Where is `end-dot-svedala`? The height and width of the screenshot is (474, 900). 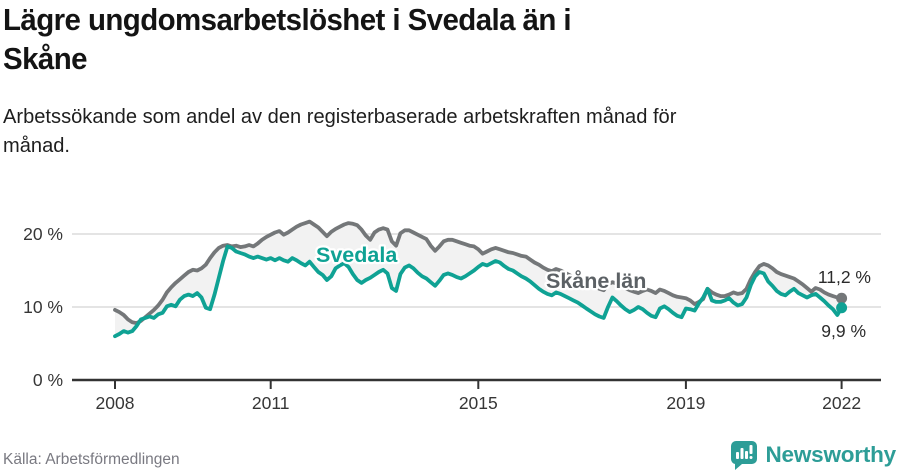 end-dot-svedala is located at coordinates (842, 308).